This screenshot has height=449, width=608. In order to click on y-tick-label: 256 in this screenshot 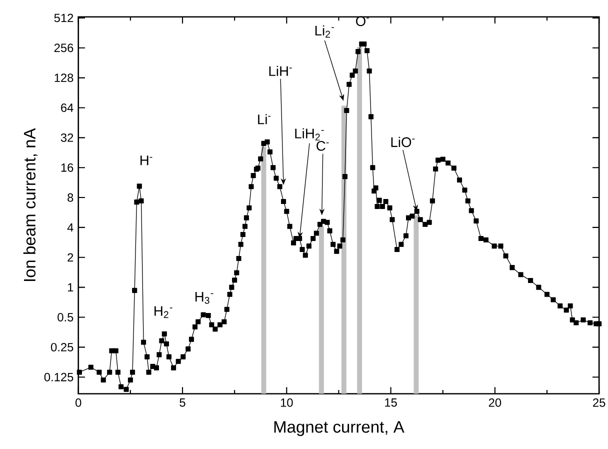, I will do `click(64, 48)`.